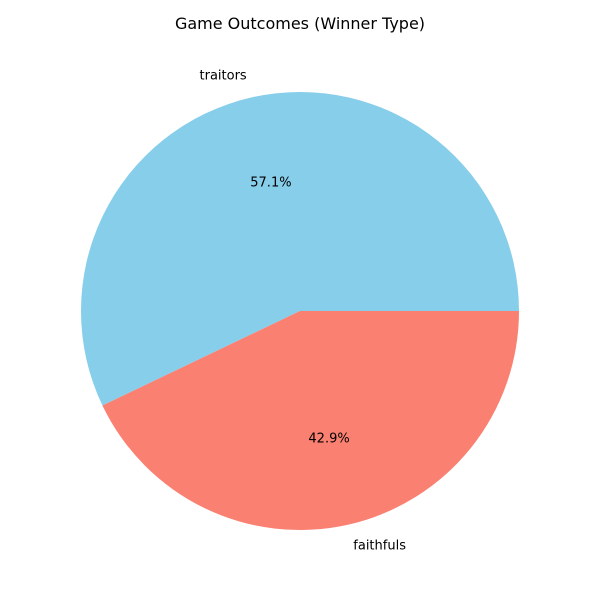 The image size is (600, 600). I want to click on slice-label-traitors: traitors, so click(223, 76).